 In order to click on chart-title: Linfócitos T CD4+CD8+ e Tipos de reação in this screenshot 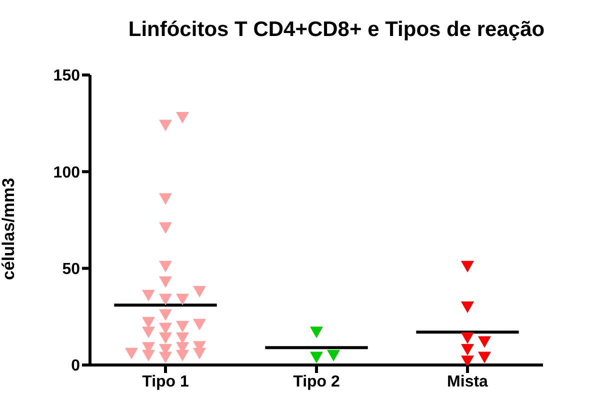, I will do `click(336, 30)`.